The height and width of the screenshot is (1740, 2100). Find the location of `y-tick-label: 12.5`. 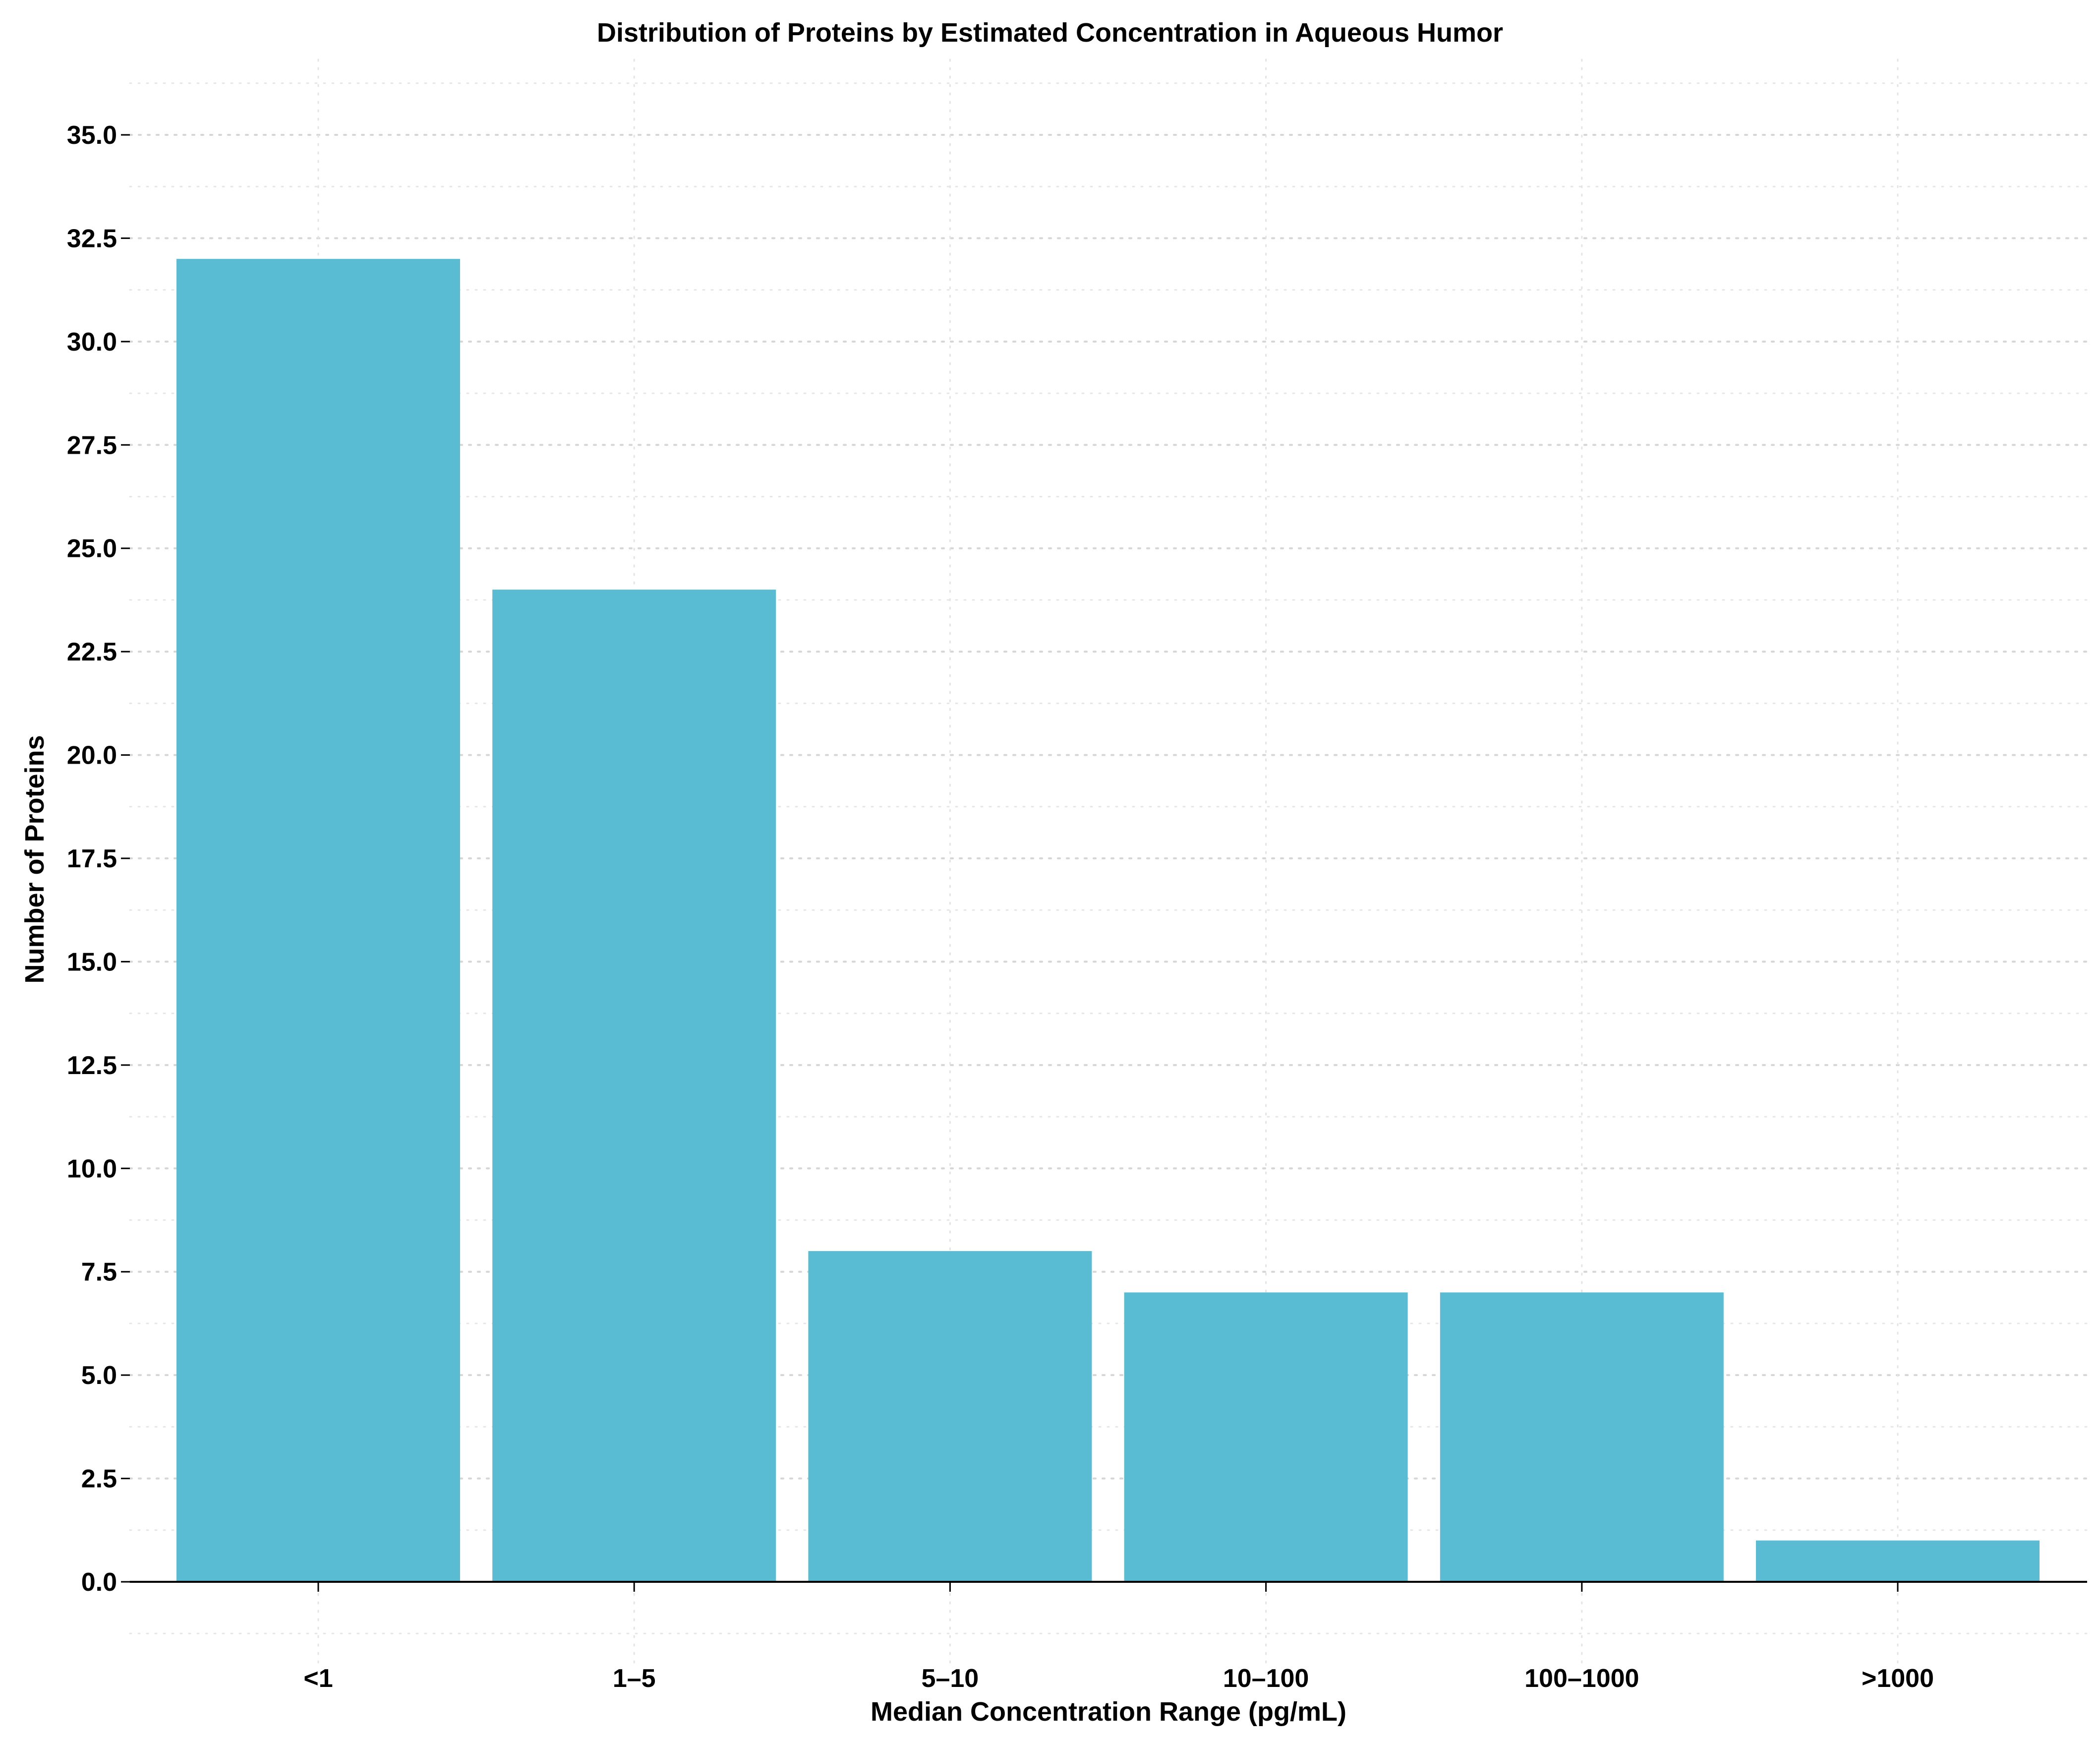

y-tick-label: 12.5 is located at coordinates (92, 1065).